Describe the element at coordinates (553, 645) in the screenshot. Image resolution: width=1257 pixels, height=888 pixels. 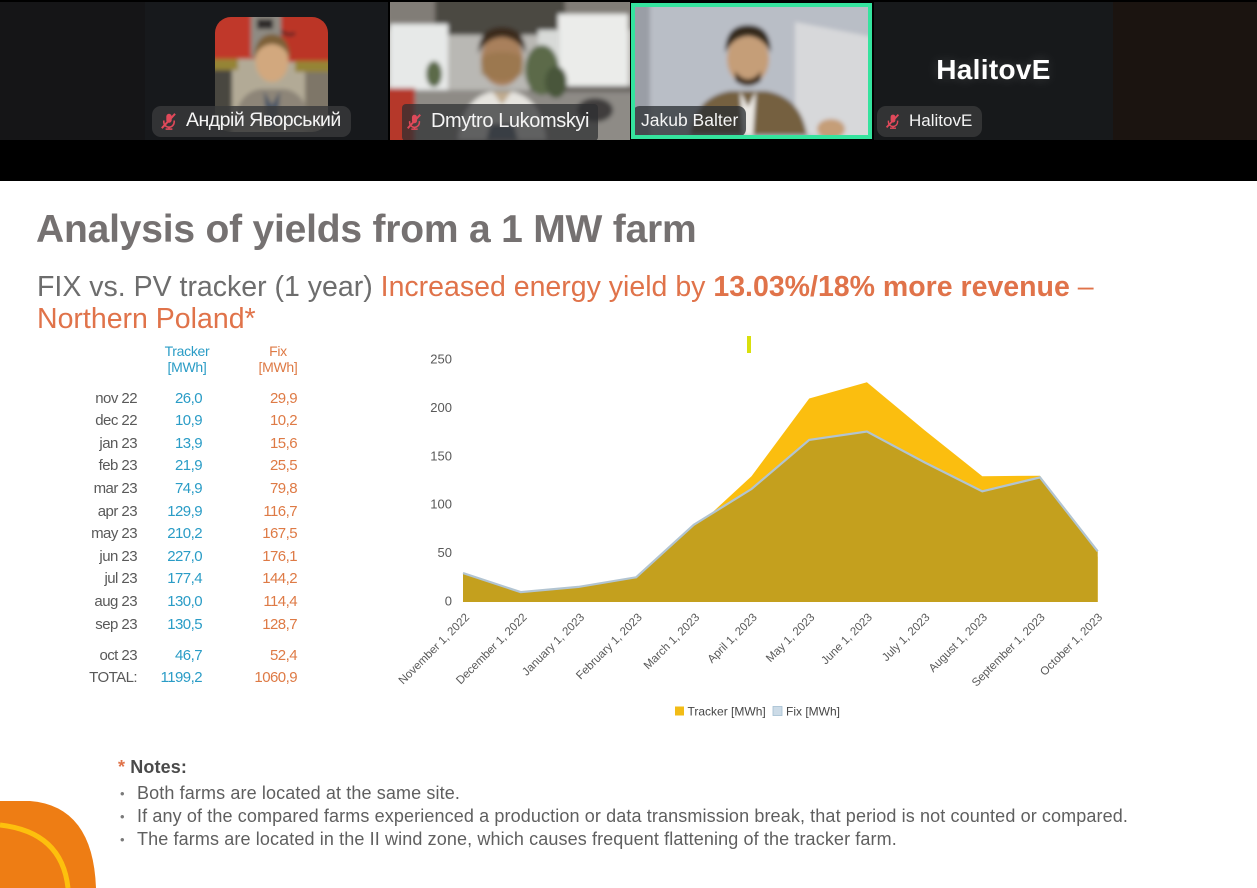
I see `svg-text: January 1, 2023` at that location.